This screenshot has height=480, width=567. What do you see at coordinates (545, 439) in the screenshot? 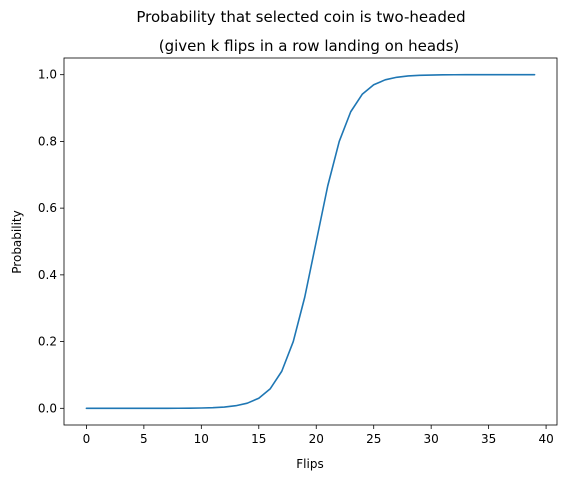
I see `x-tick-label: 40` at bounding box center [545, 439].